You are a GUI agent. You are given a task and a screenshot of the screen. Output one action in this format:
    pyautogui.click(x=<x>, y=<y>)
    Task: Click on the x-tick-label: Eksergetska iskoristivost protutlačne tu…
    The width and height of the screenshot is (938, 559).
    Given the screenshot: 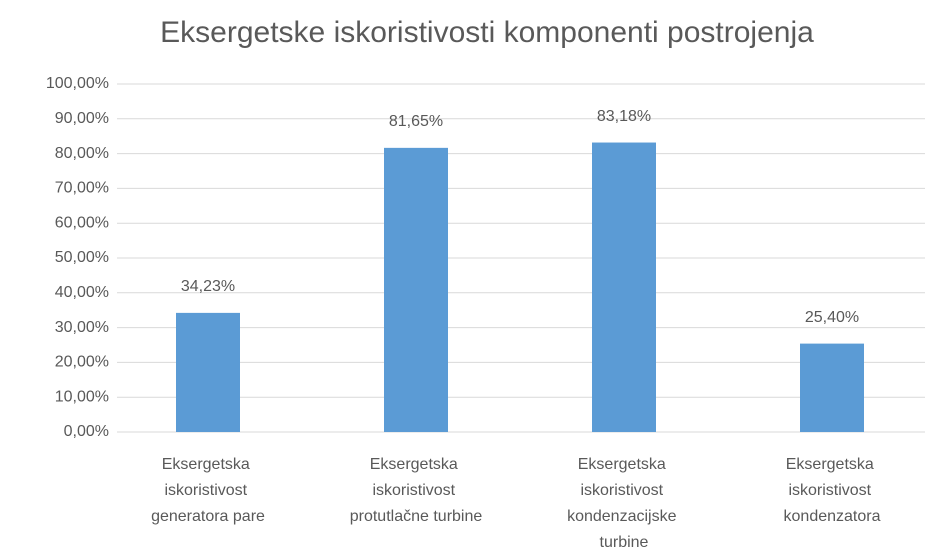 What is the action you would take?
    pyautogui.click(x=416, y=490)
    